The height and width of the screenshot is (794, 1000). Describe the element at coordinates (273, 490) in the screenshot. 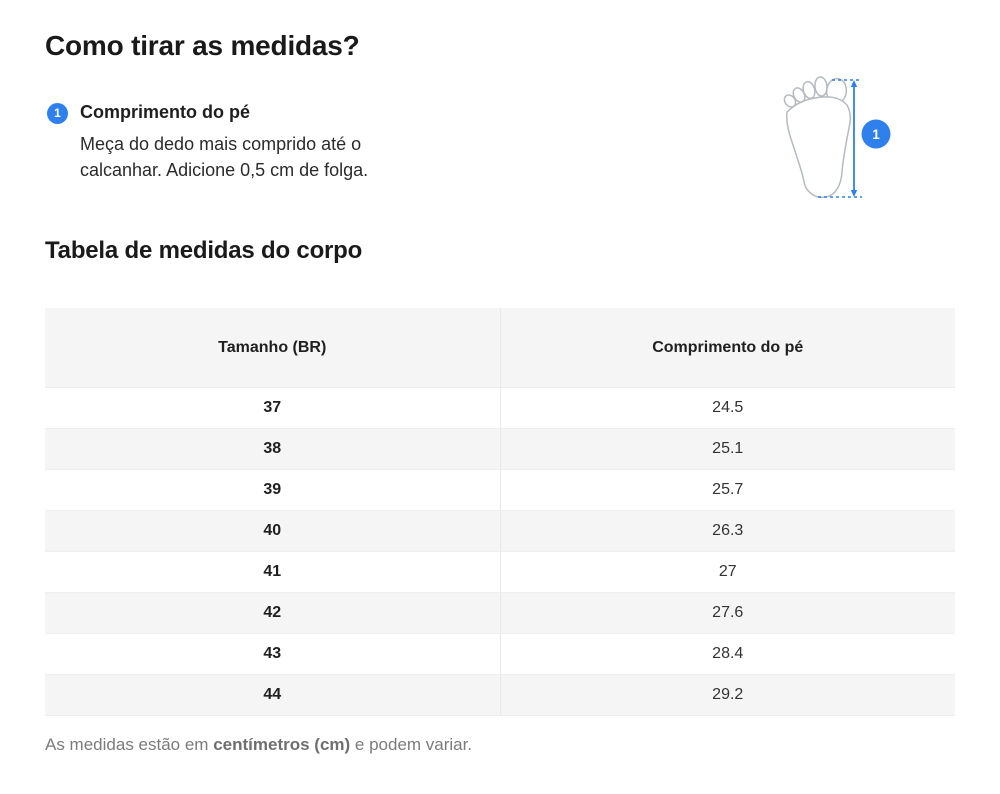

I see `size-cell: 39` at that location.